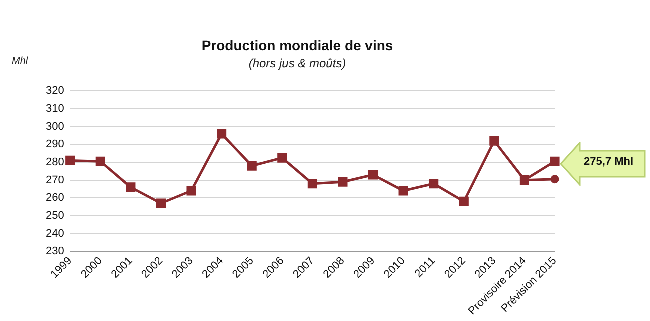 This screenshot has height=321, width=650. What do you see at coordinates (55, 126) in the screenshot?
I see `y-tick-label: 300` at bounding box center [55, 126].